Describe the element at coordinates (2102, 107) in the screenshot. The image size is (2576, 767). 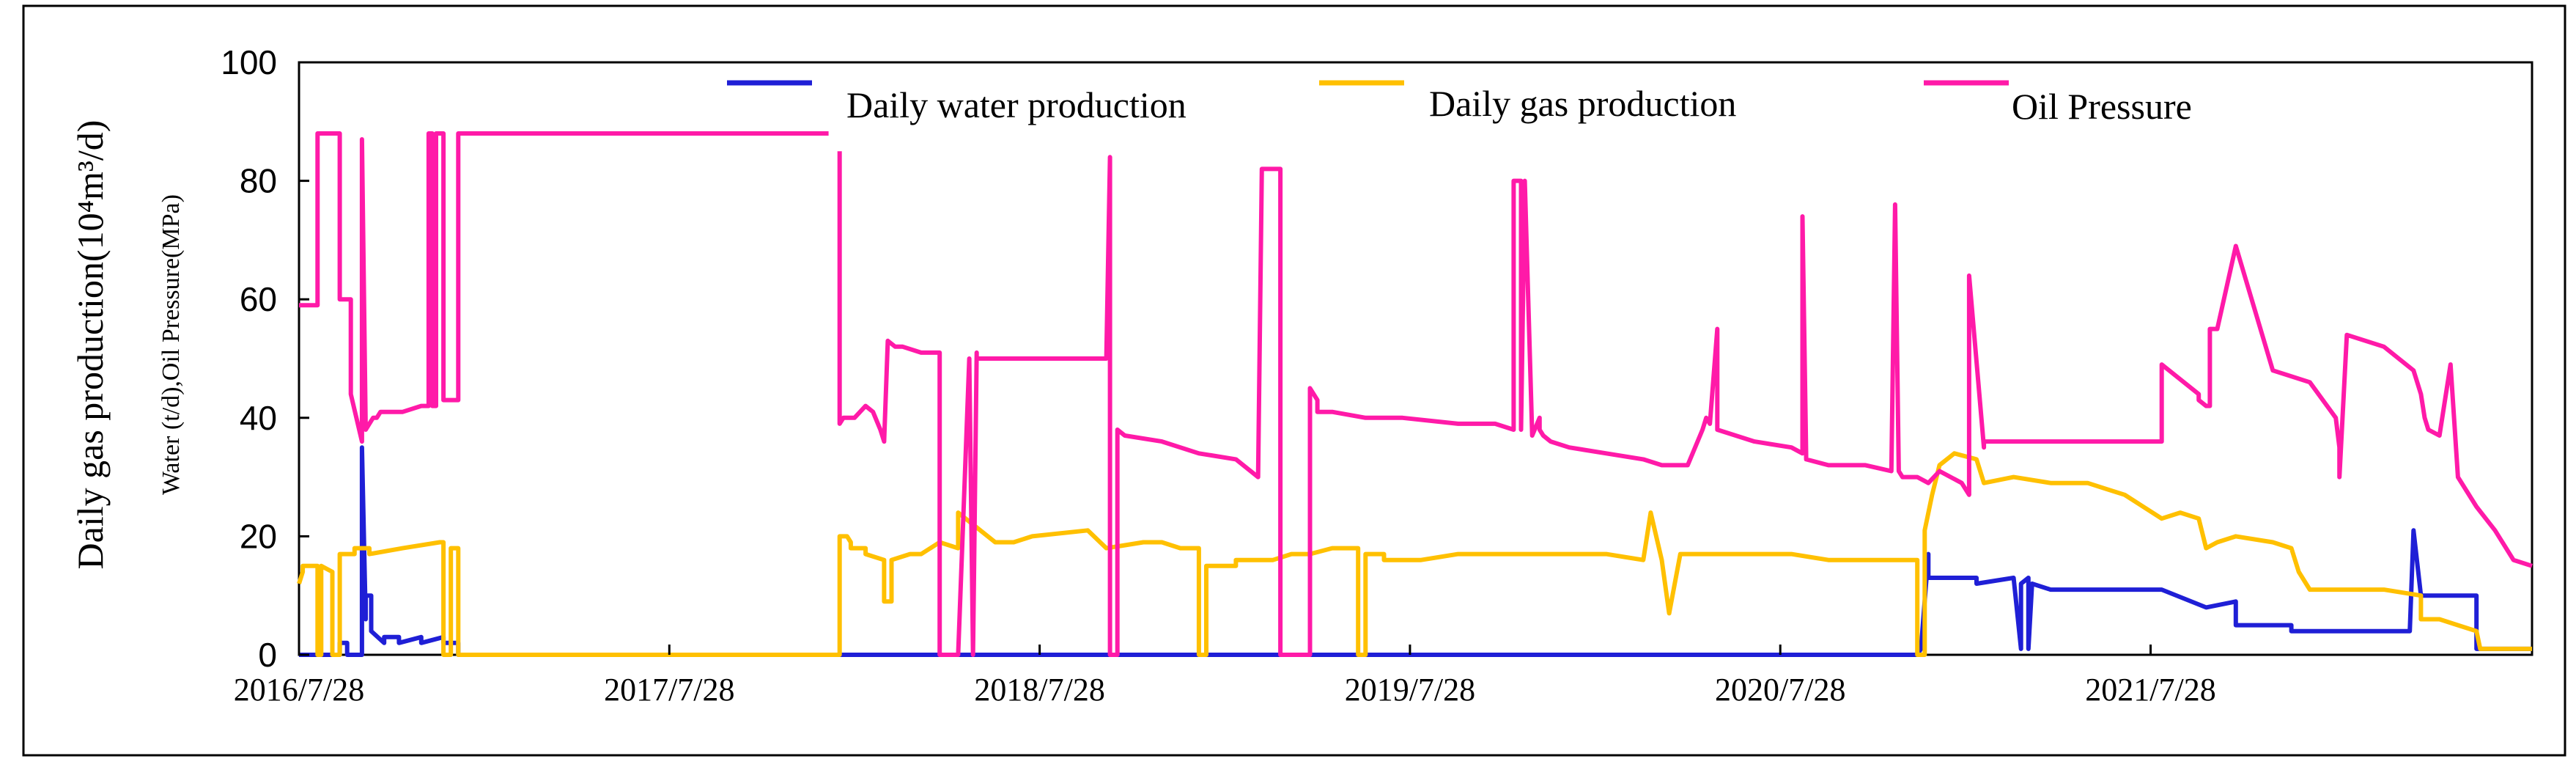
I see `legend-label-oil: Oil Pressure` at that location.